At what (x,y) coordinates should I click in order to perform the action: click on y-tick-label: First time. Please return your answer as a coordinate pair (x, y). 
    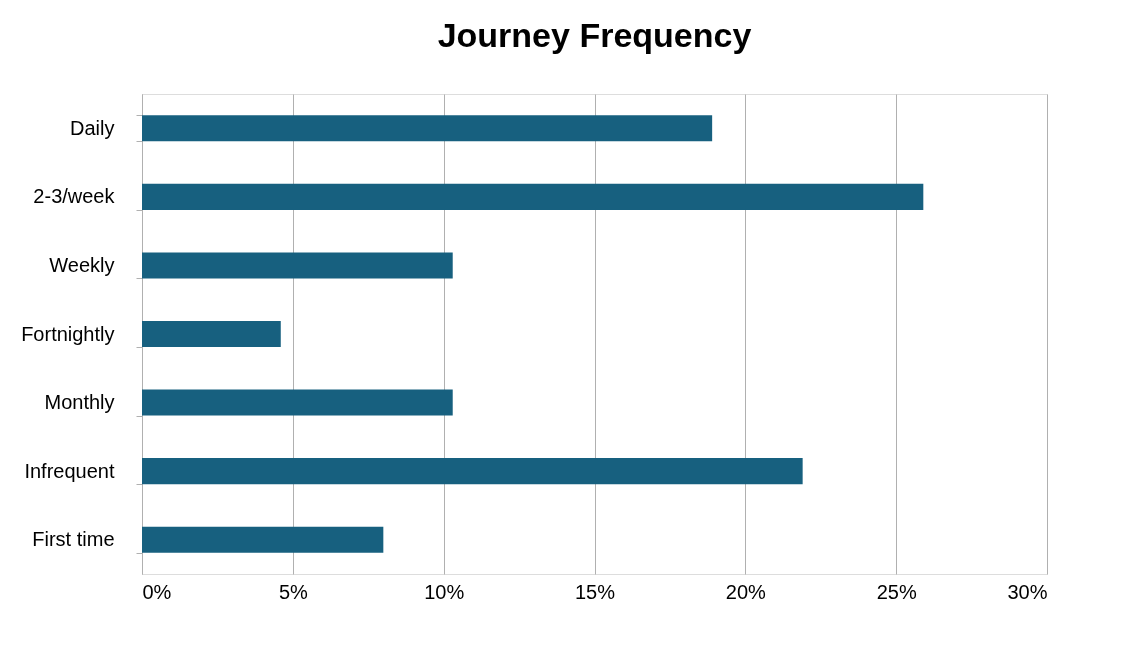
    Looking at the image, I should click on (73, 539).